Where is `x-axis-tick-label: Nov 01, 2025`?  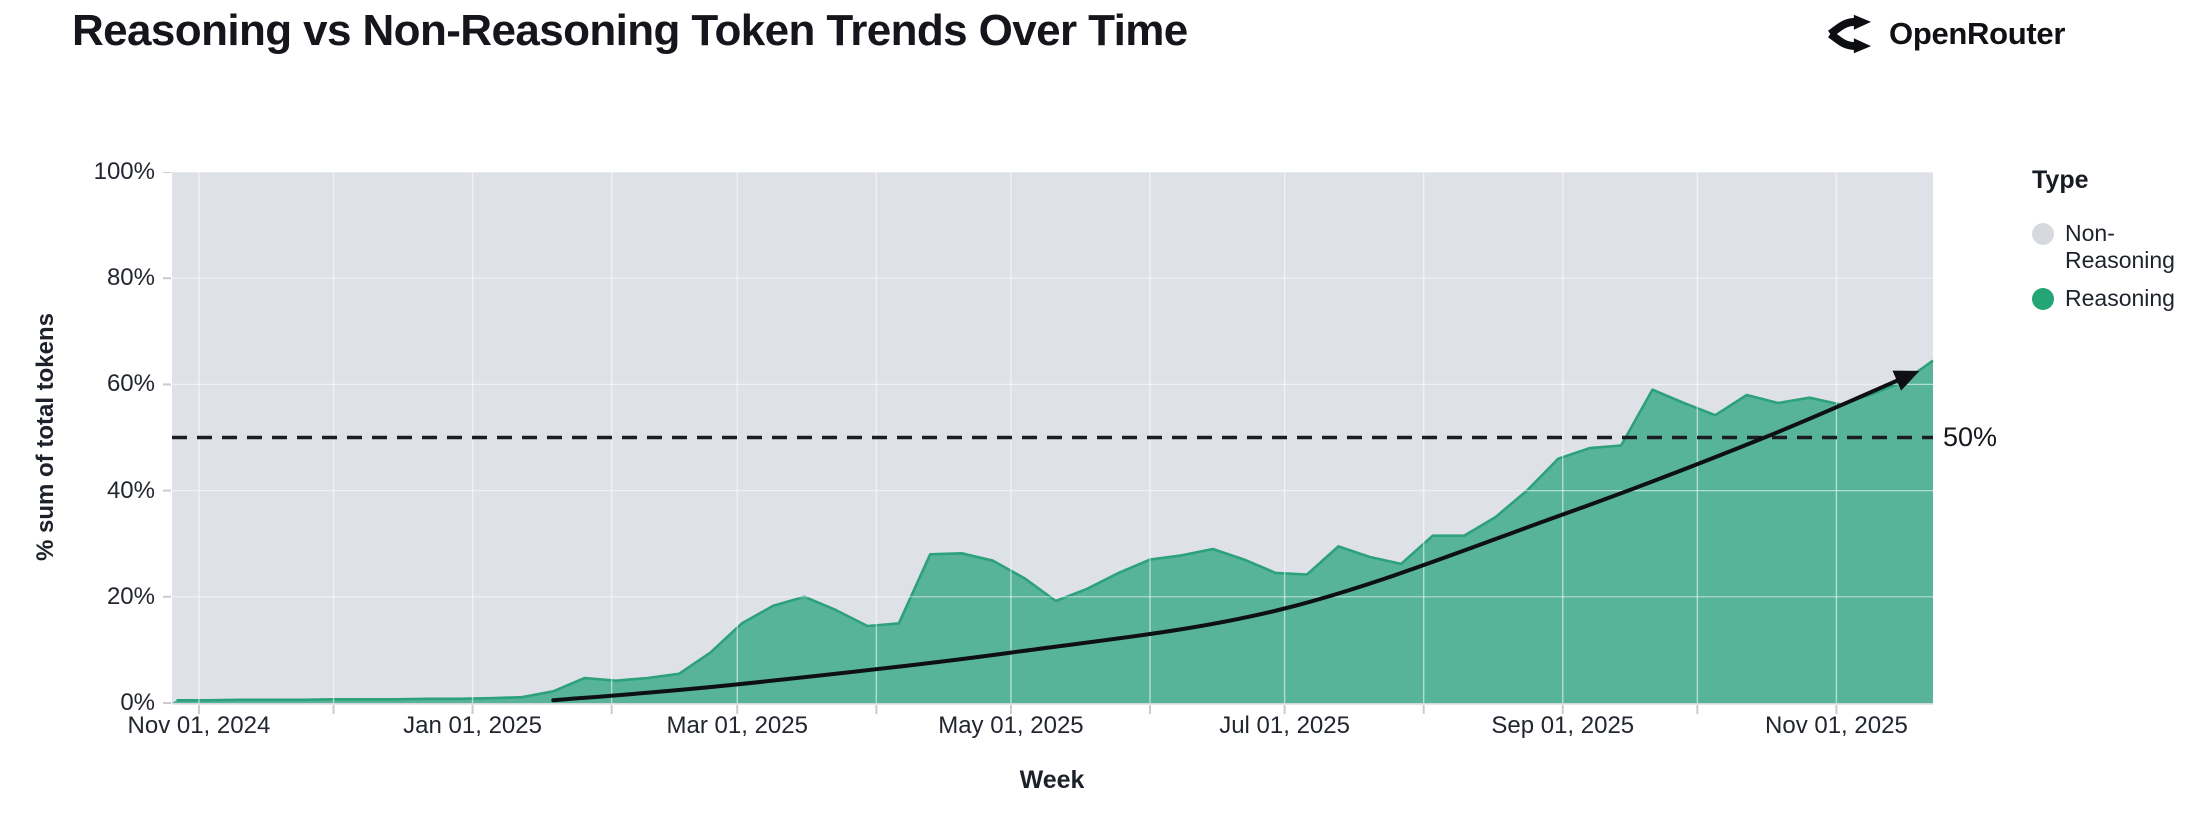 x-axis-tick-label: Nov 01, 2025 is located at coordinates (1836, 725).